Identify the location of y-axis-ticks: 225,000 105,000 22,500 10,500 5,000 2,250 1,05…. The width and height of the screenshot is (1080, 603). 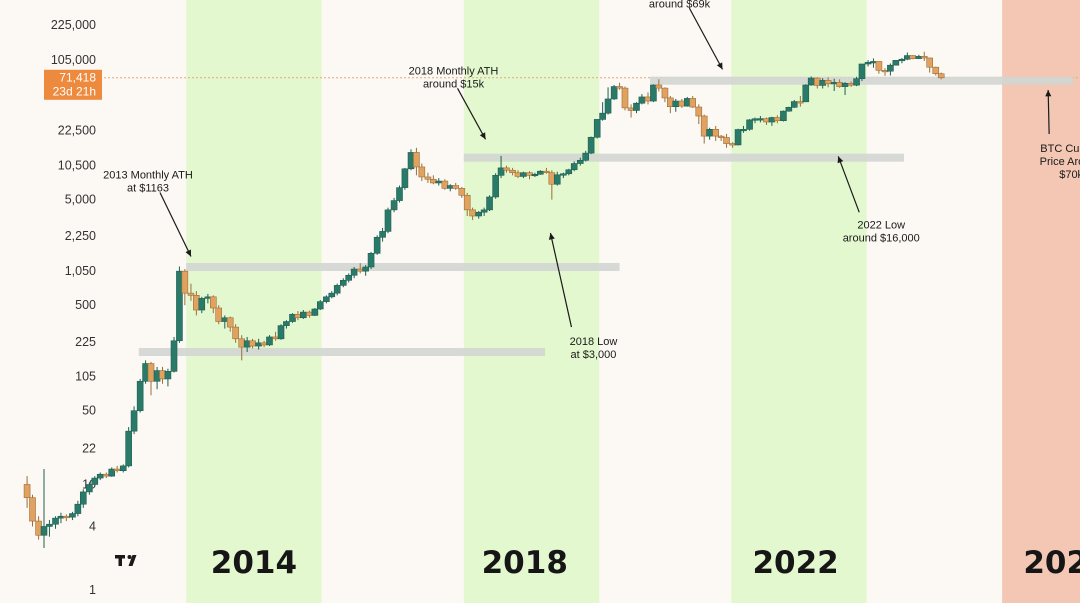
(73, 307).